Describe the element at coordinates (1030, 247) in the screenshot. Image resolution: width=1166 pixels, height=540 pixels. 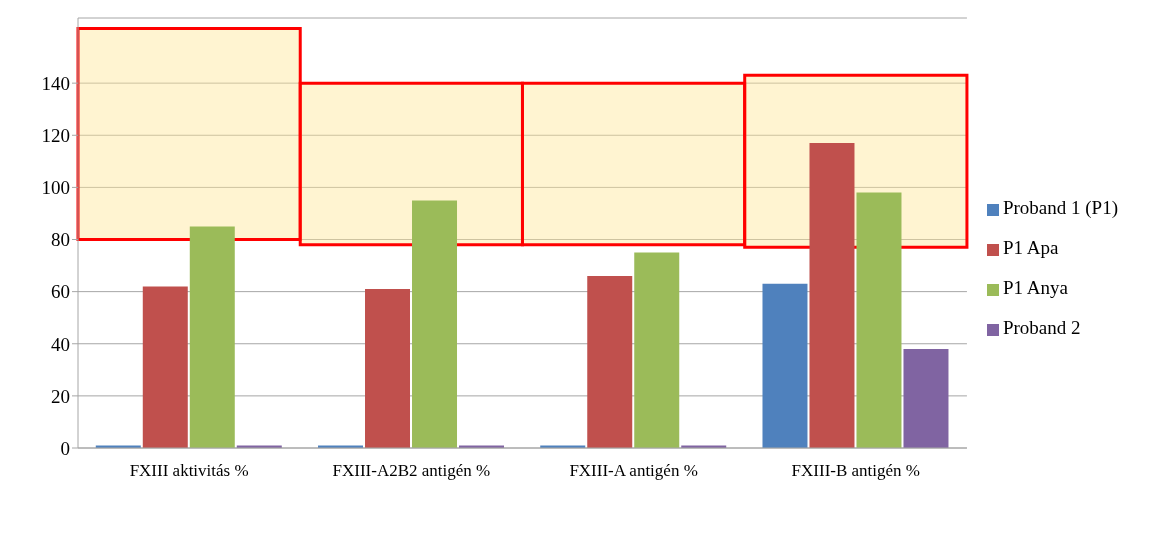
I see `legend-label: P1 Apa` at that location.